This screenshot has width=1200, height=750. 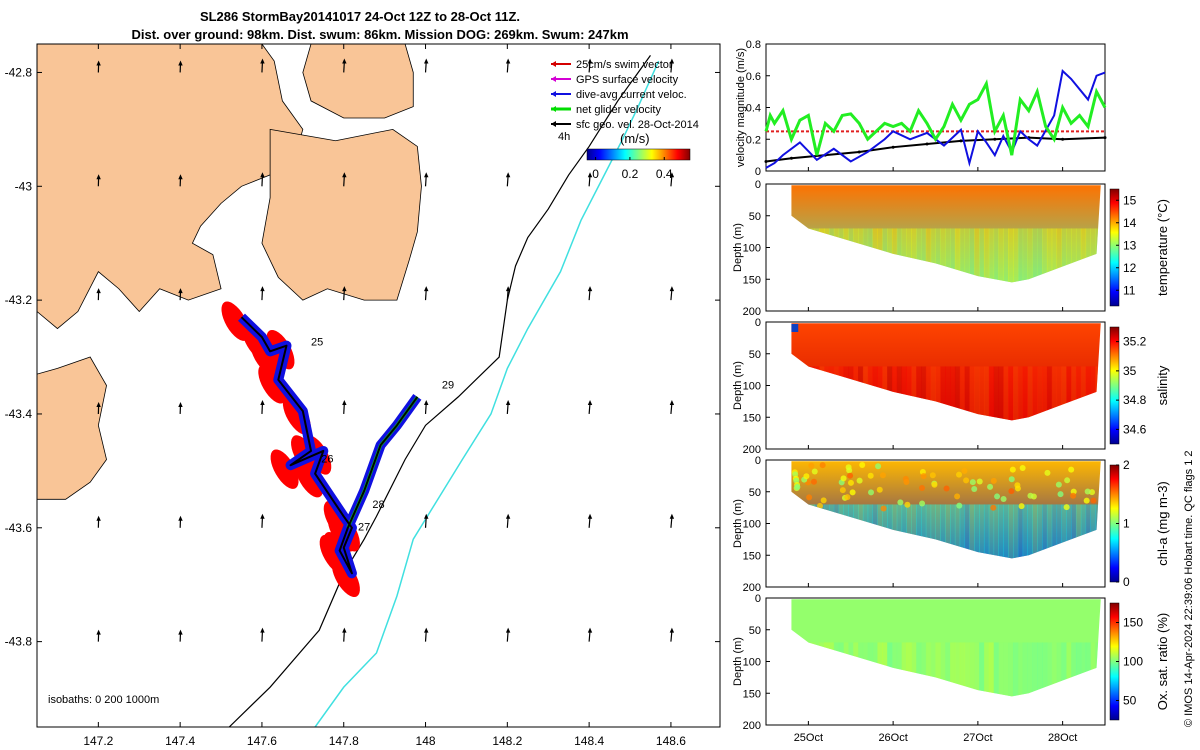 I want to click on lon-tick-label: 148.2, so click(x=507, y=741).